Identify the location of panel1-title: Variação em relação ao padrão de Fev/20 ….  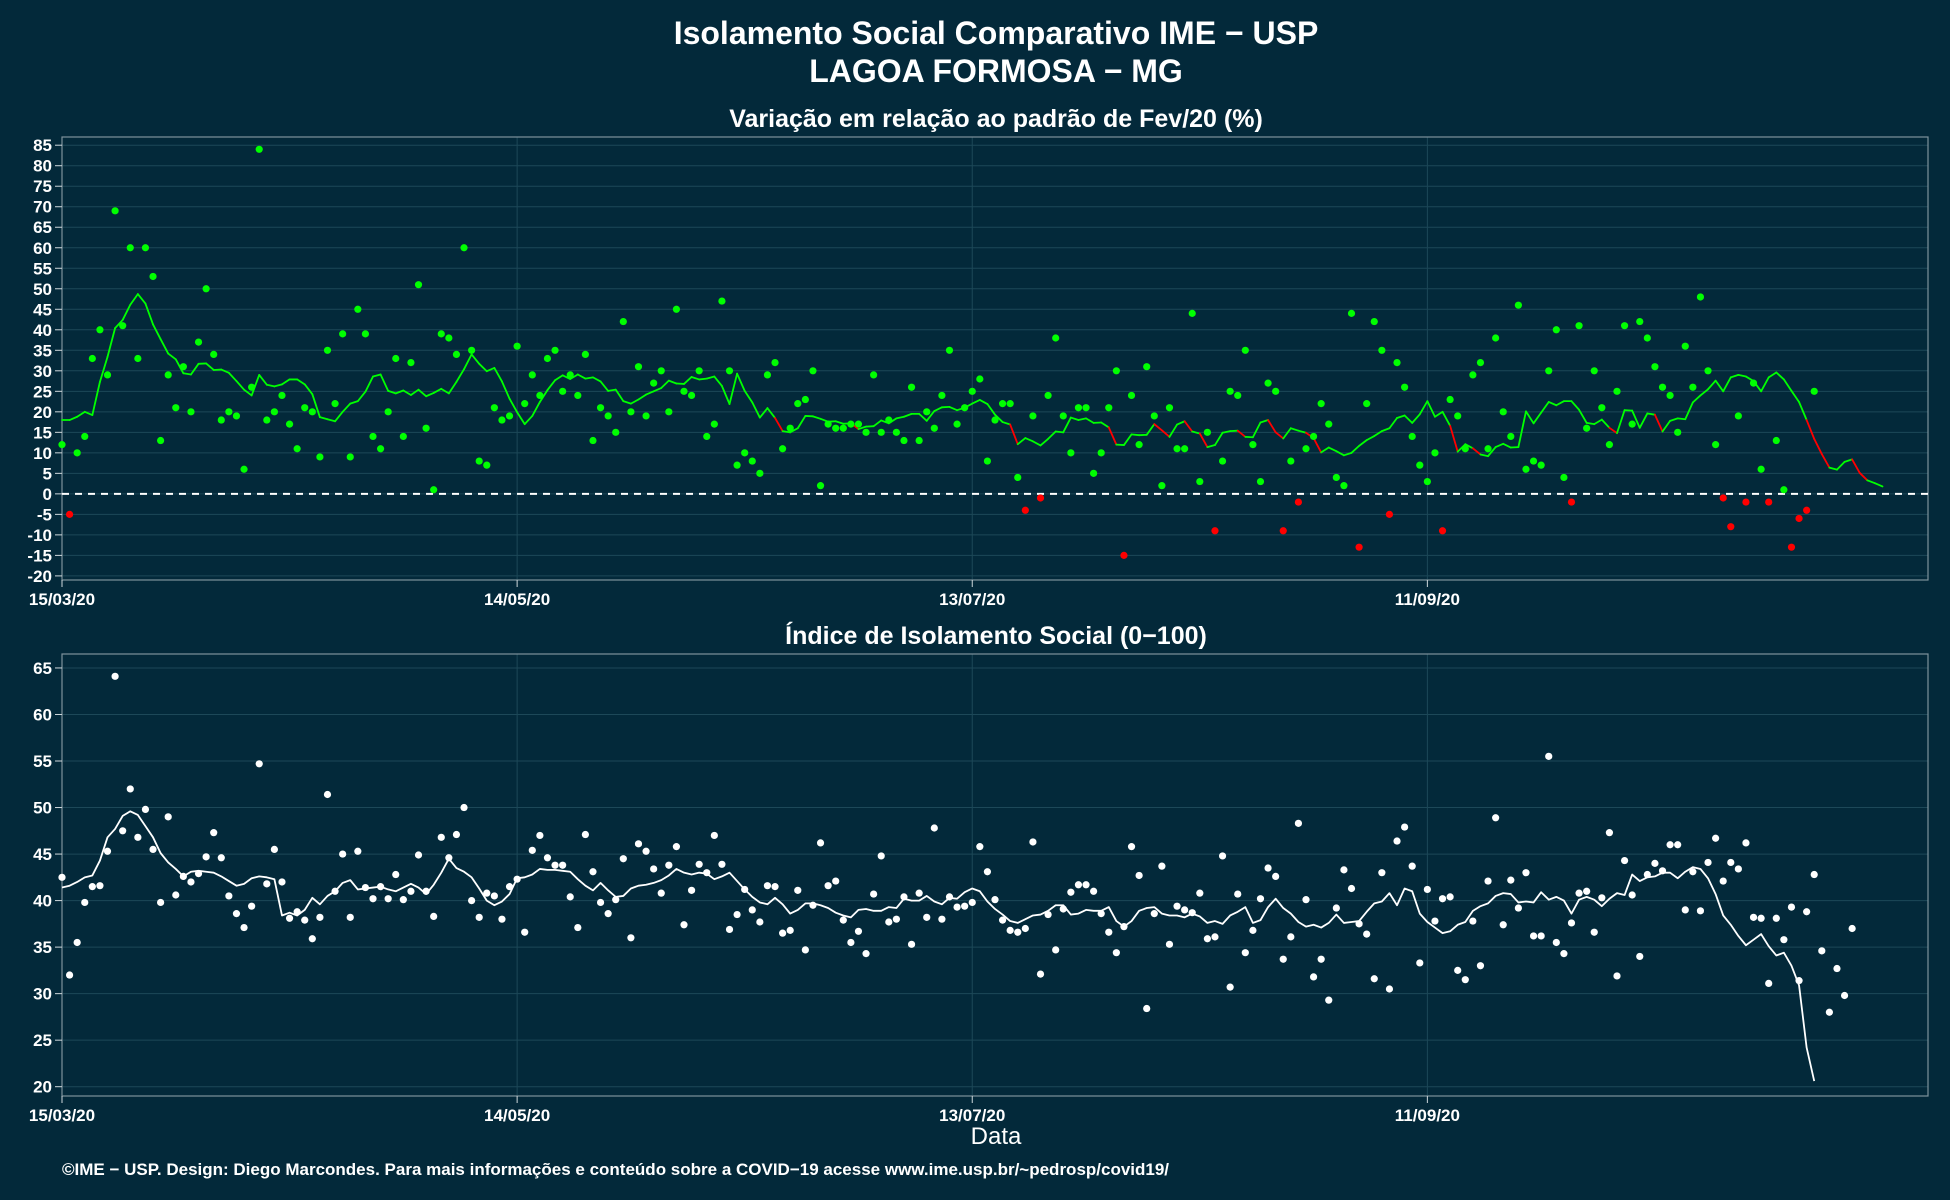
(996, 119).